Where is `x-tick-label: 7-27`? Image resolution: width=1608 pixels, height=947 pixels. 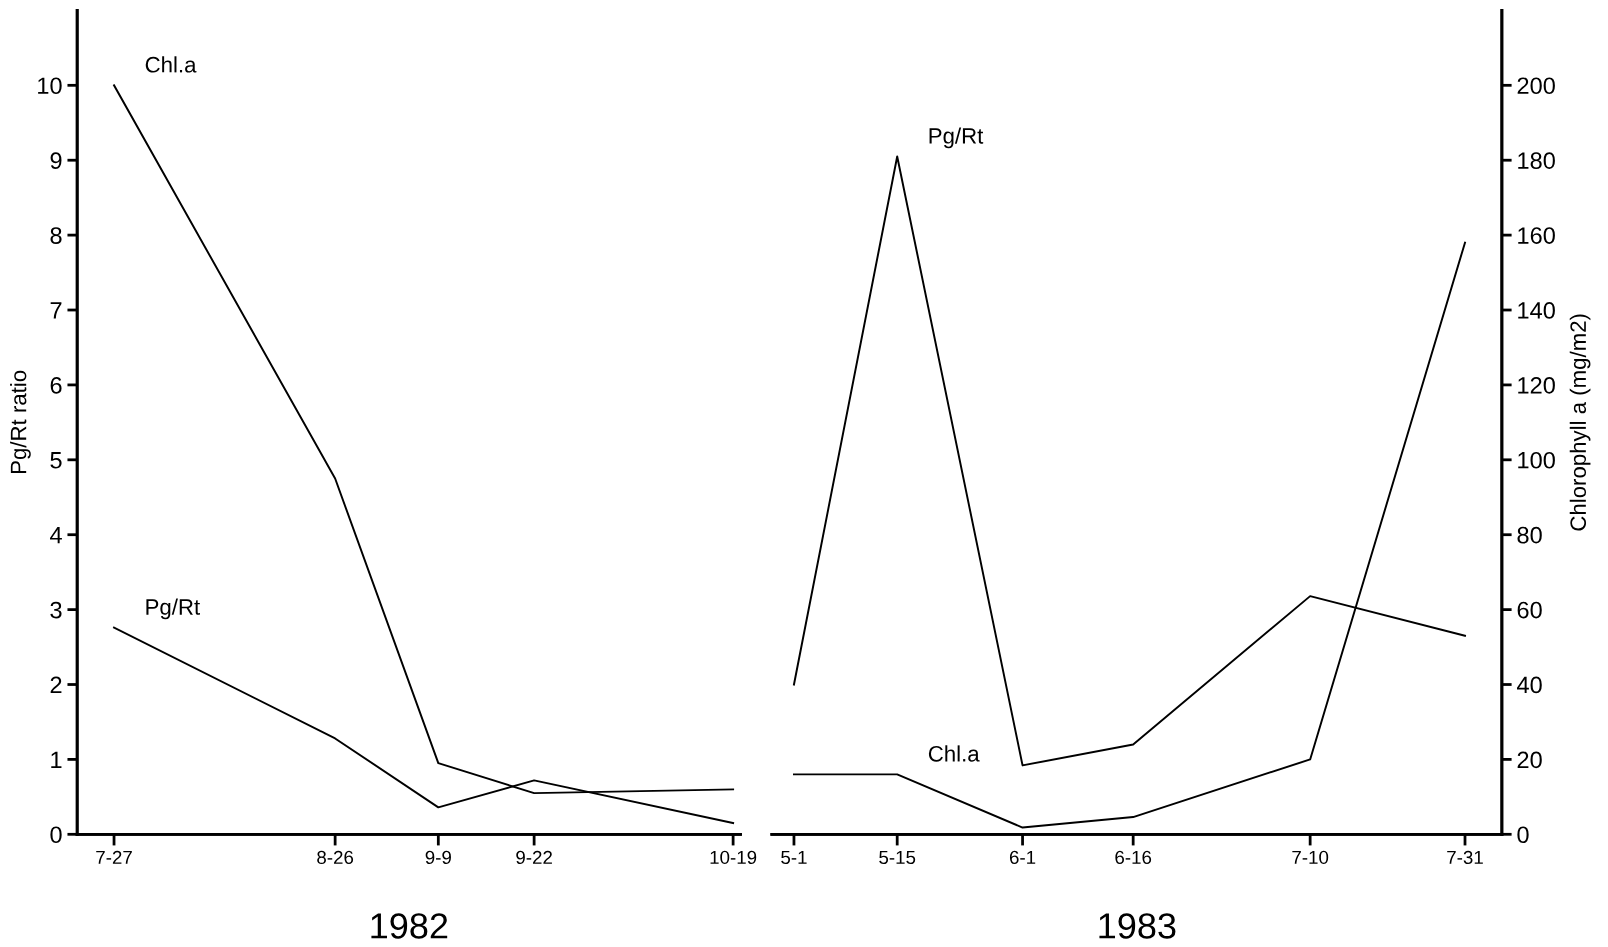
x-tick-label: 7-27 is located at coordinates (114, 857).